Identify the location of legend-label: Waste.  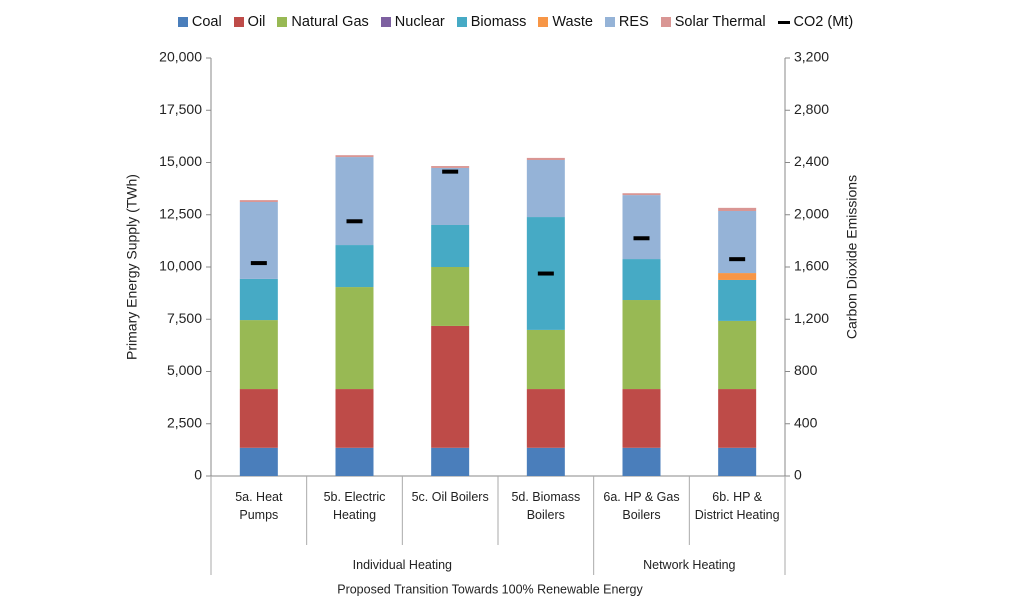
(572, 22).